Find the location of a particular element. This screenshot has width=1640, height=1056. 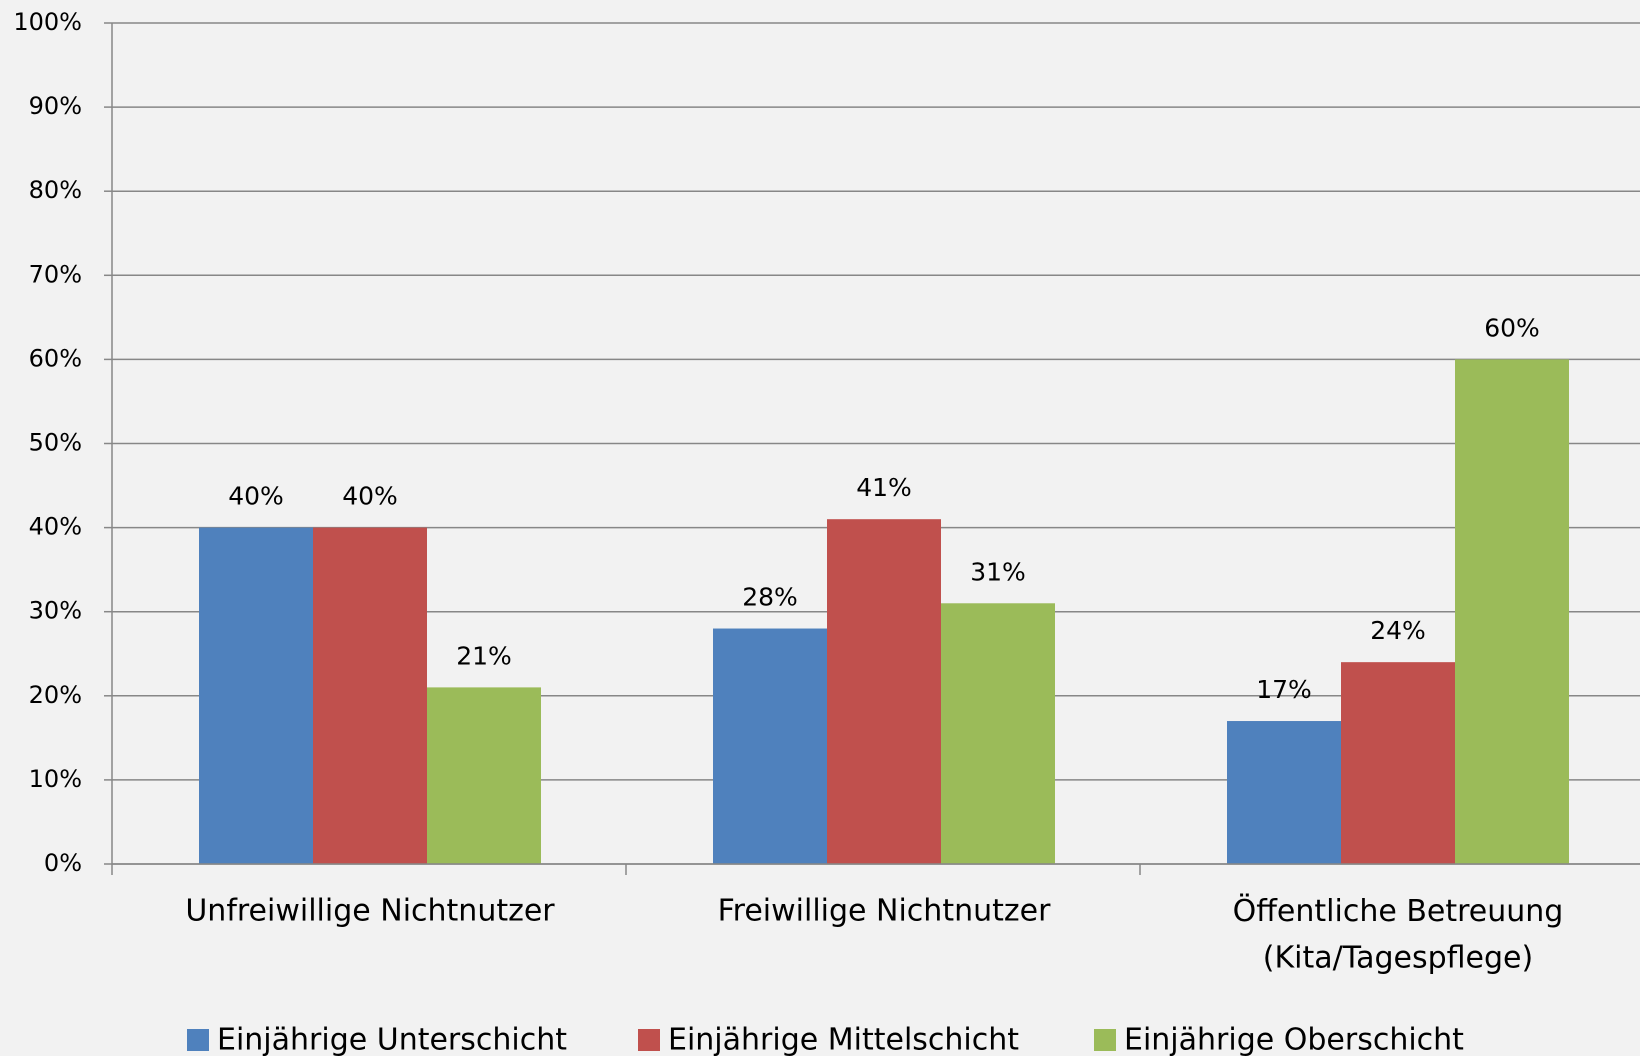

value-label: 17% is located at coordinates (1284, 689).